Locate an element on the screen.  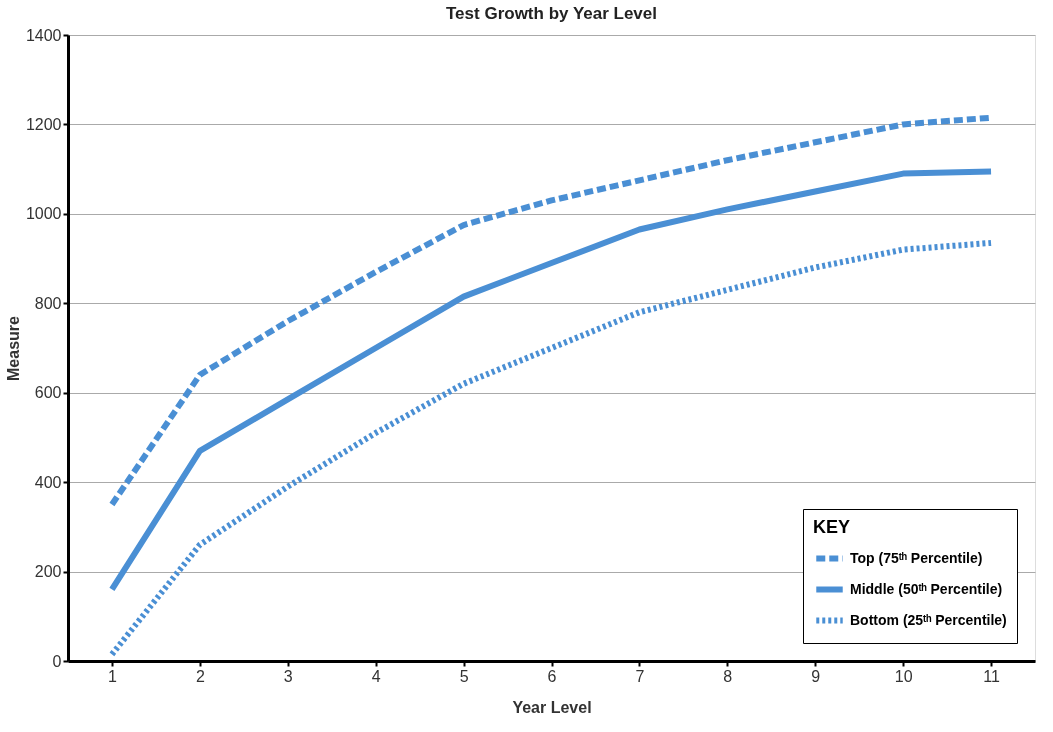
legend-label: Bottom (25ᵗʰ Percentile) is located at coordinates (928, 619).